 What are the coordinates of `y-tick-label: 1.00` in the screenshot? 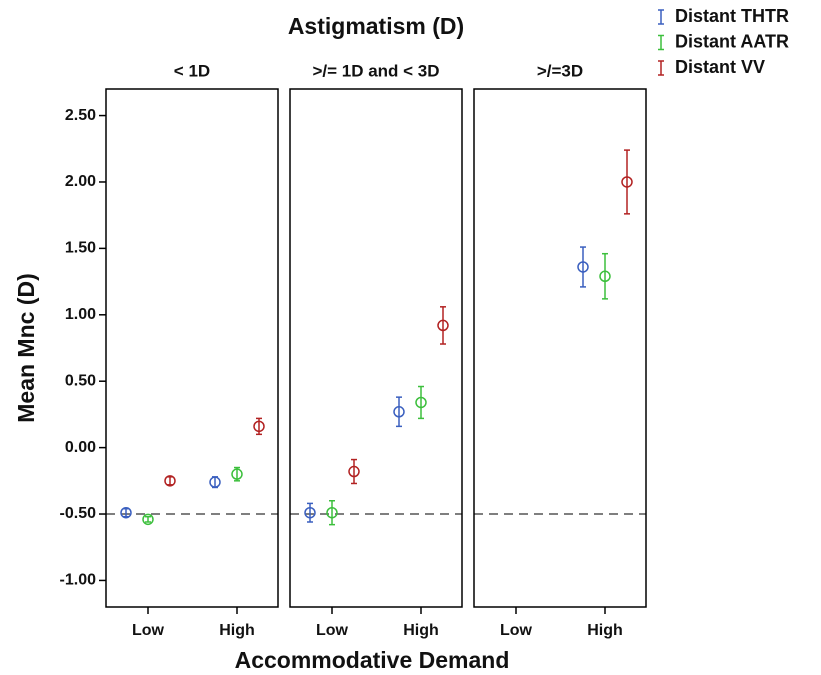 It's located at (80, 314).